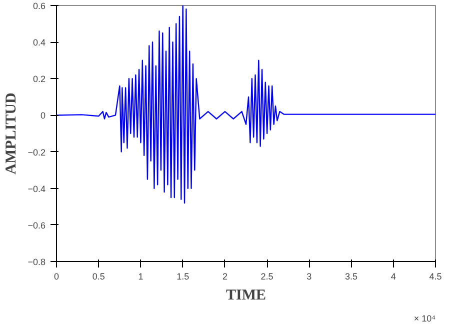  Describe the element at coordinates (435, 277) in the screenshot. I see `x-tick-label: 4.5` at that location.